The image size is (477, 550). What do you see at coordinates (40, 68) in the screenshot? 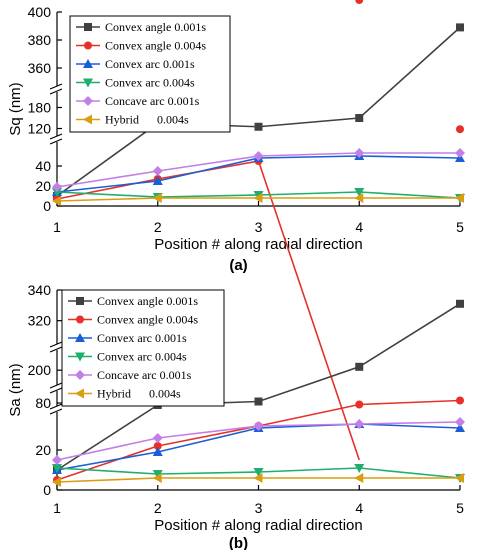
I see `y-tick-label: 360` at bounding box center [40, 68].